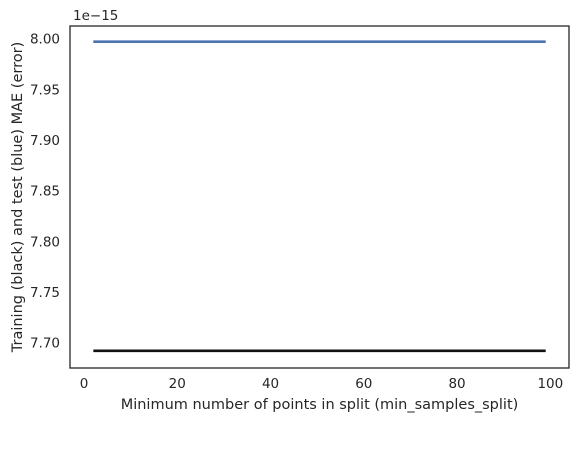 This screenshot has height=452, width=579. What do you see at coordinates (45, 242) in the screenshot?
I see `y-tick-label: 7.80` at bounding box center [45, 242].